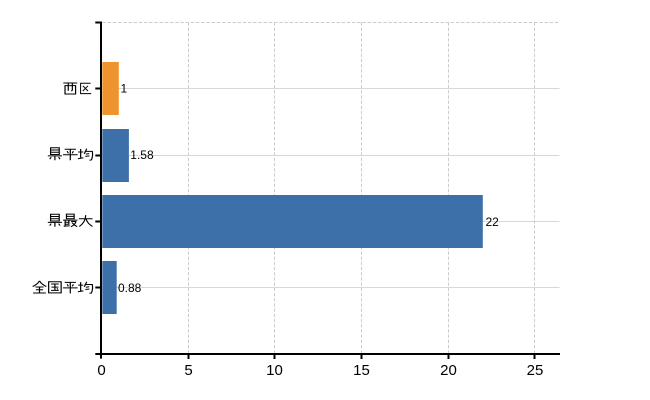 The width and height of the screenshot is (650, 400). What do you see at coordinates (535, 370) in the screenshot?
I see `svg-text: 25` at bounding box center [535, 370].